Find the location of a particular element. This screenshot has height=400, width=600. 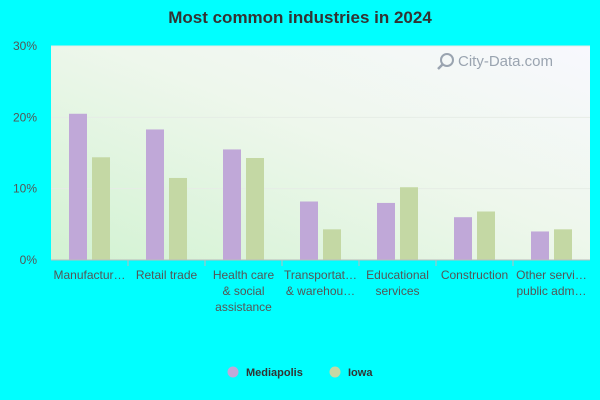

legend-label-mediapolis: Mediapolis is located at coordinates (274, 373).